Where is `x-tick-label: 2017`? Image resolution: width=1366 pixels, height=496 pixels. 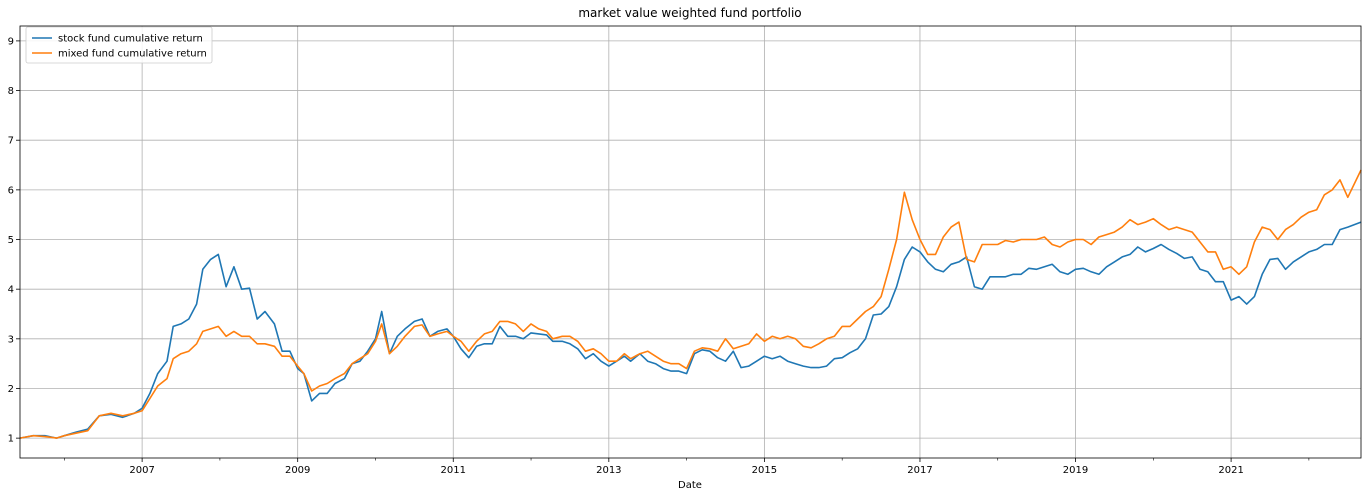 x-tick-label: 2017 is located at coordinates (919, 470).